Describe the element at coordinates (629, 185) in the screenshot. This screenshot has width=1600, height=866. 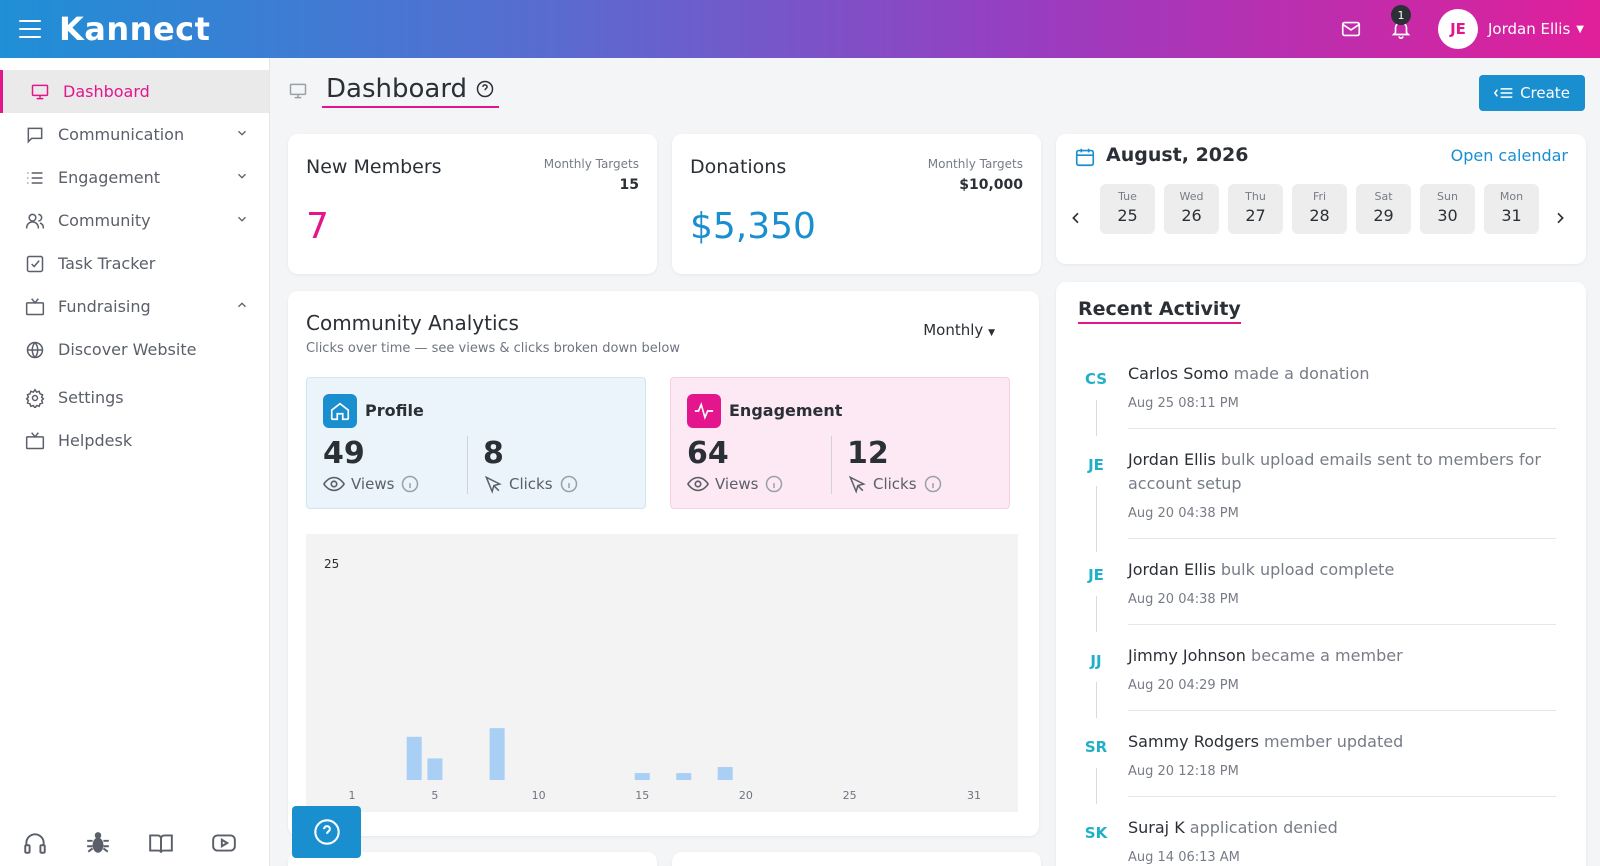
I see `target-value: 15` at that location.